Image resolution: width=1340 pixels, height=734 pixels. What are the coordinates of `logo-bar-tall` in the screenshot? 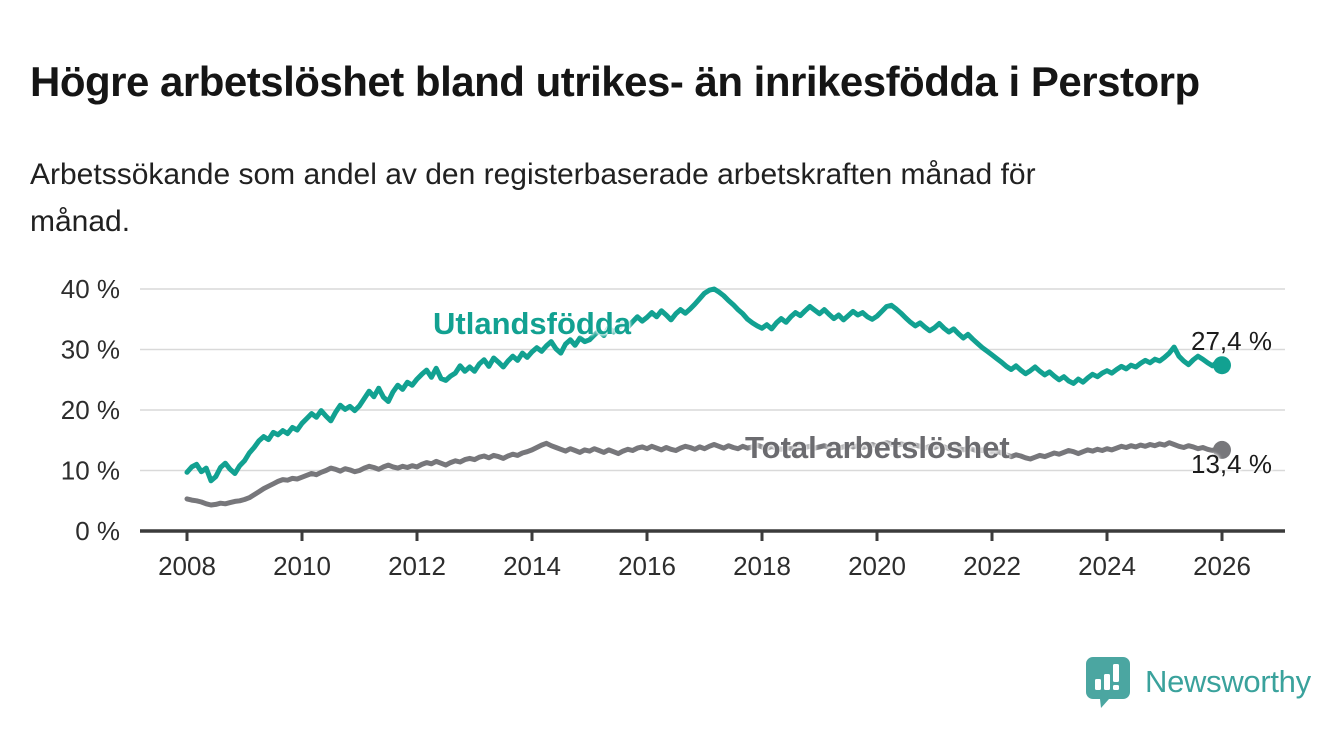 It's located at (1116, 673).